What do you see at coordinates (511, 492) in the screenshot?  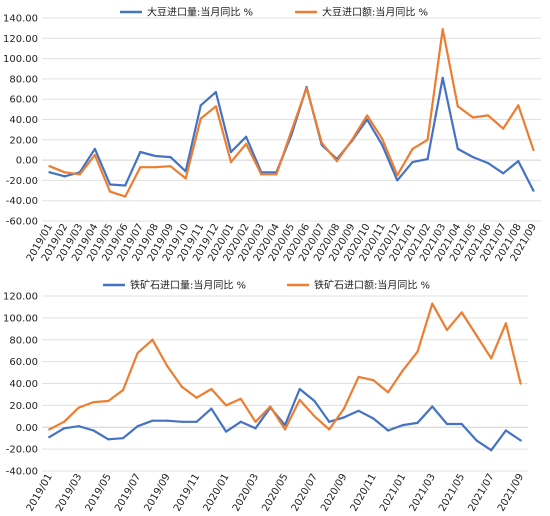 I see `x-tick-label: 2021/09` at bounding box center [511, 492].